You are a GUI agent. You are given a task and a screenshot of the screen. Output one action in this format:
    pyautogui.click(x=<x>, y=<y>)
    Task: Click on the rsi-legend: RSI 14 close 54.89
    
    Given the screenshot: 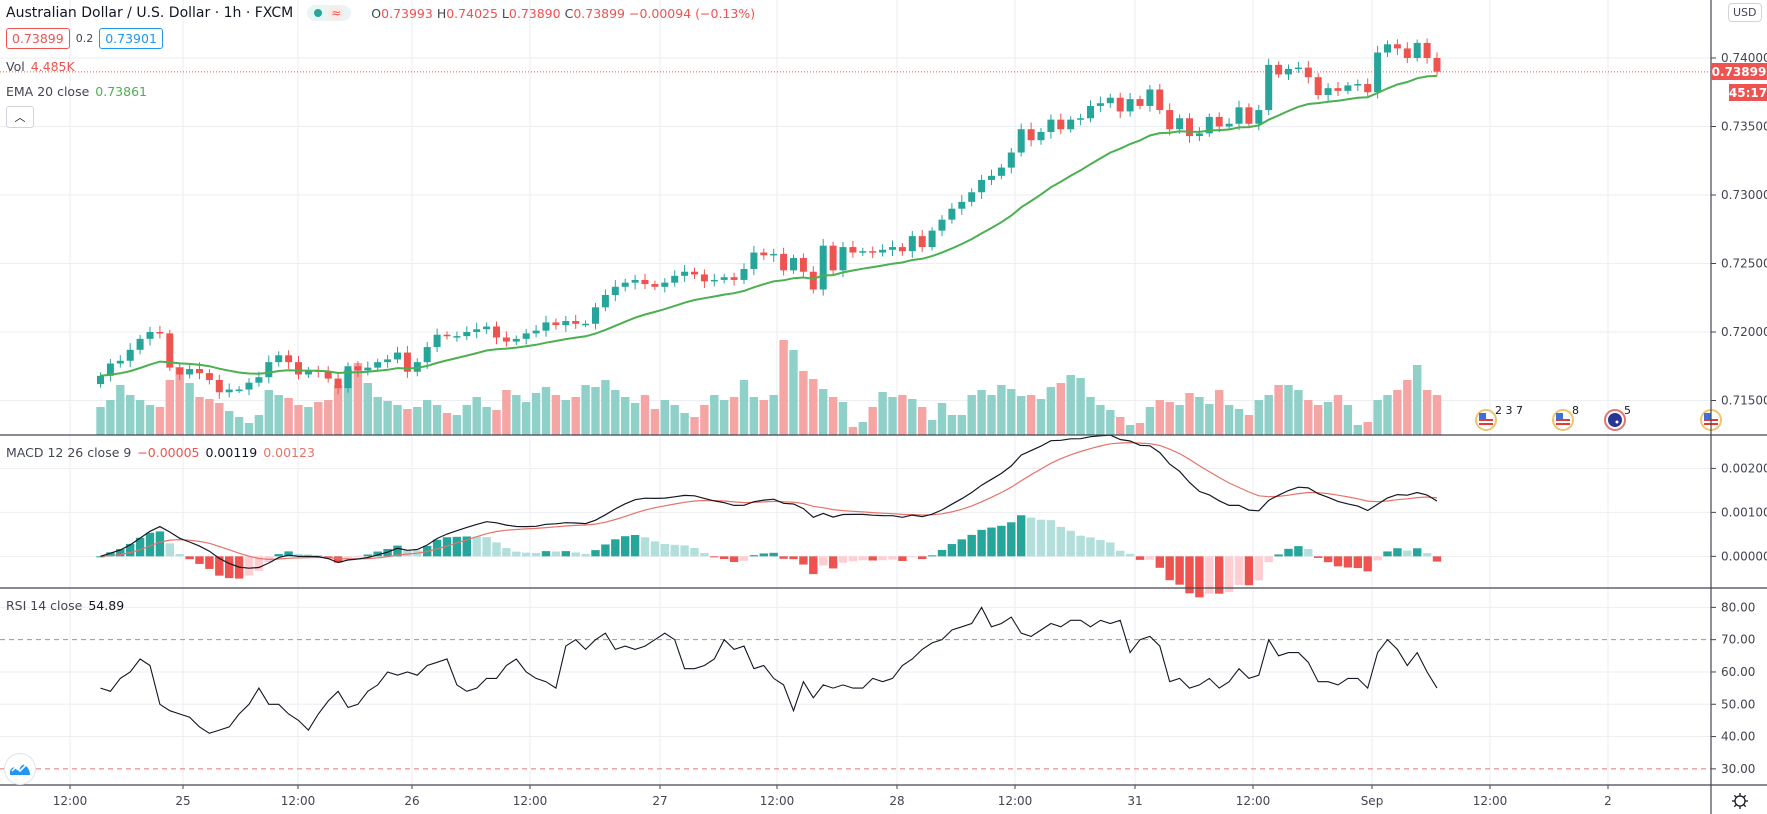 What is the action you would take?
    pyautogui.click(x=65, y=605)
    